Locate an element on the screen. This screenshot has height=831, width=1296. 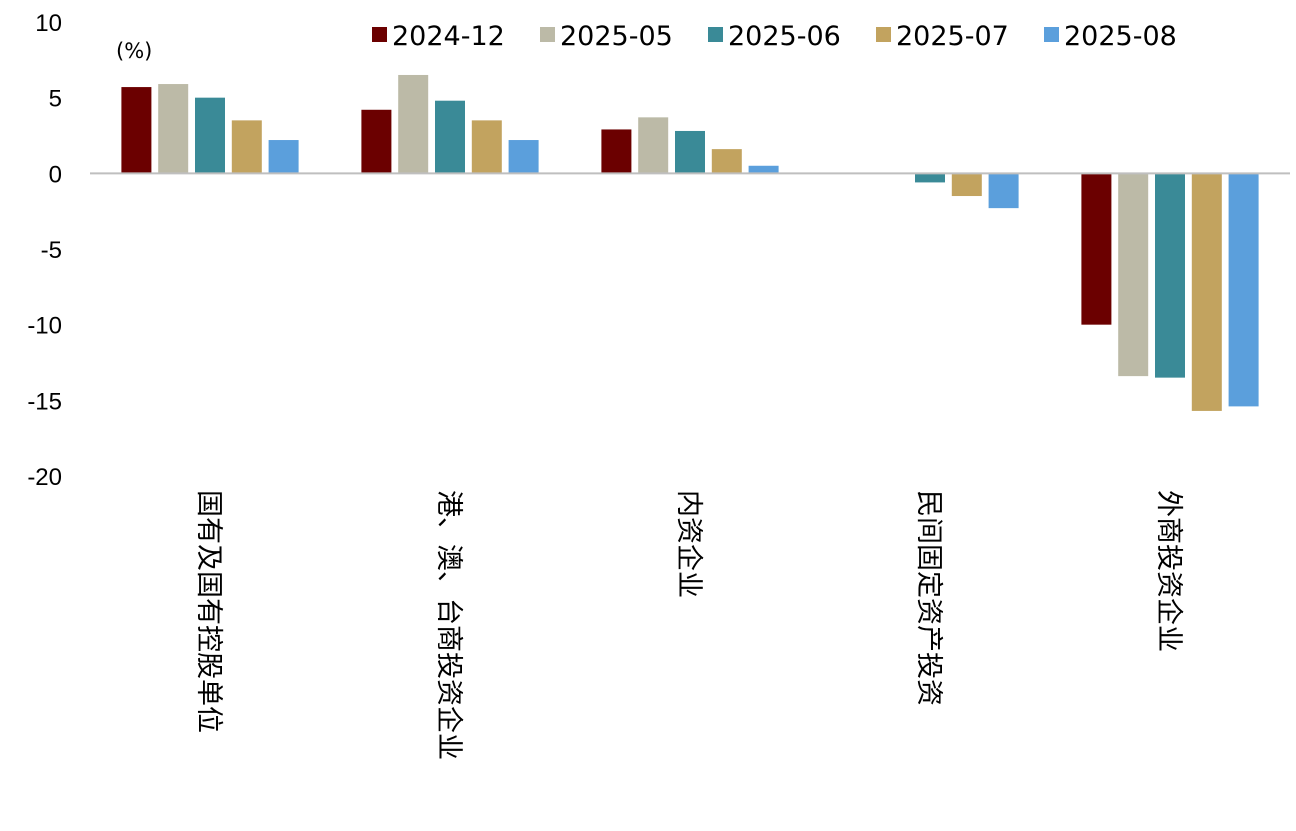
y-tick-label: -10 is located at coordinates (44, 326).